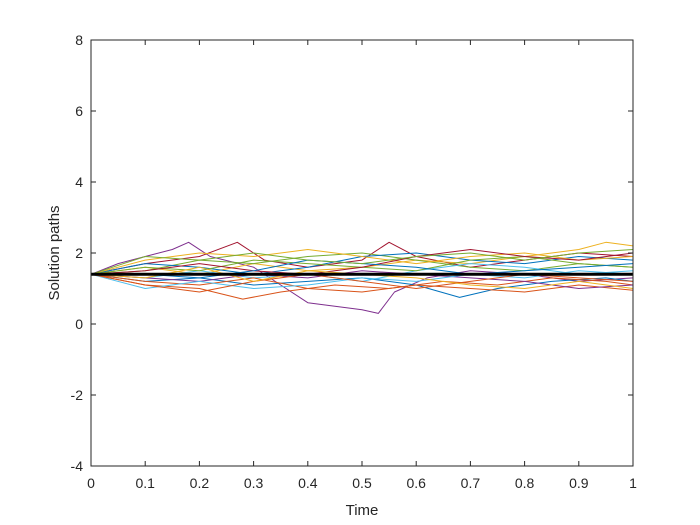 This screenshot has width=700, height=525. I want to click on y-tick-label: -2, so click(77, 395).